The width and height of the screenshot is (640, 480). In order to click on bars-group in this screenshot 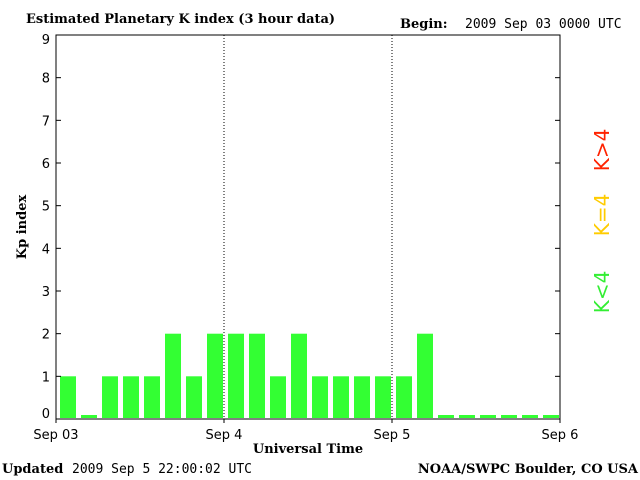, I will do `click(309, 375)`.